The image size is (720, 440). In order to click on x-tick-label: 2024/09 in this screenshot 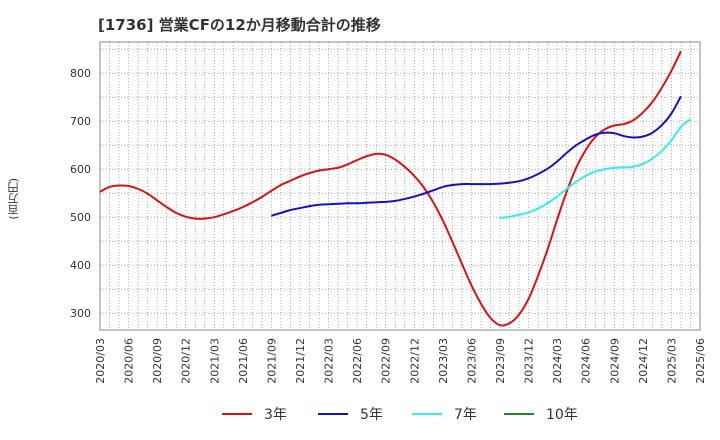, I will do `click(614, 361)`.